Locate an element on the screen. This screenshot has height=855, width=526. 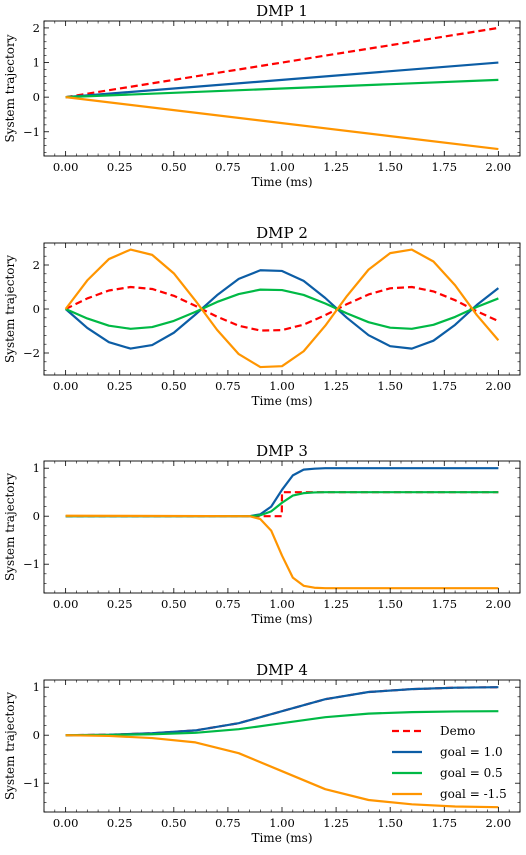
chart-title: DMP 3 is located at coordinates (282, 451).